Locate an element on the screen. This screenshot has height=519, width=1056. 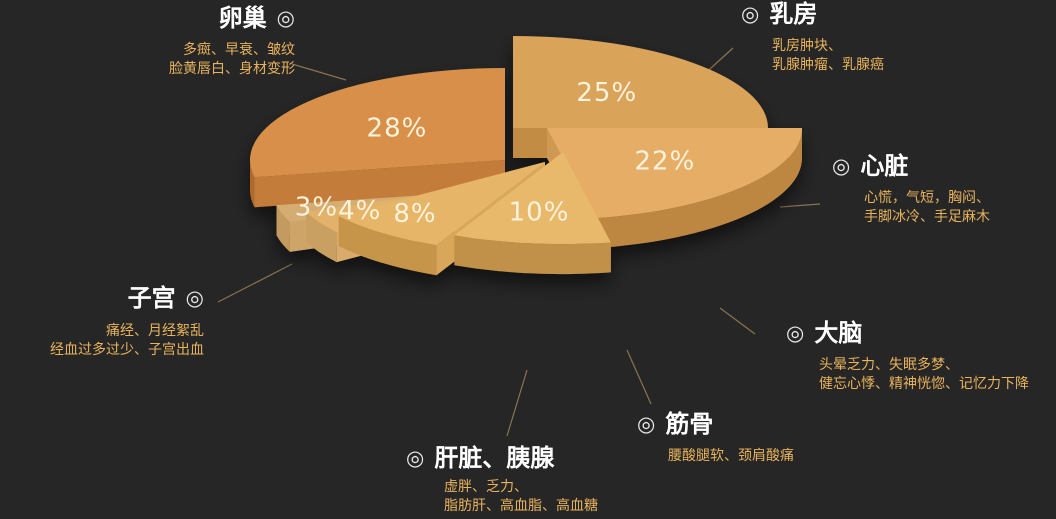
callout-bones-title: 筋骨 is located at coordinates (689, 424).